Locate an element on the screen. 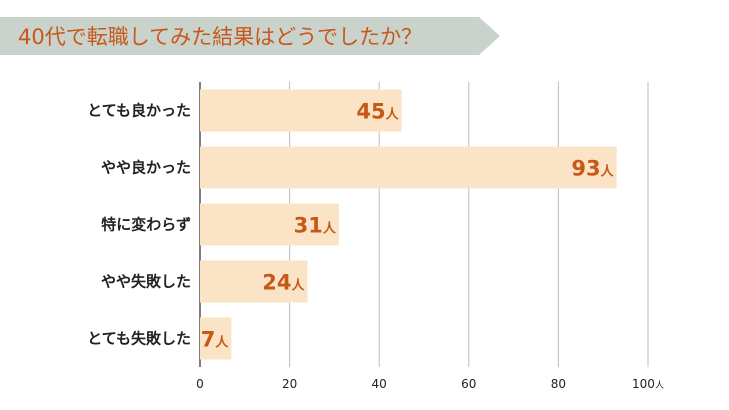 The width and height of the screenshot is (729, 410). x-tick-label: 40 is located at coordinates (379, 384).